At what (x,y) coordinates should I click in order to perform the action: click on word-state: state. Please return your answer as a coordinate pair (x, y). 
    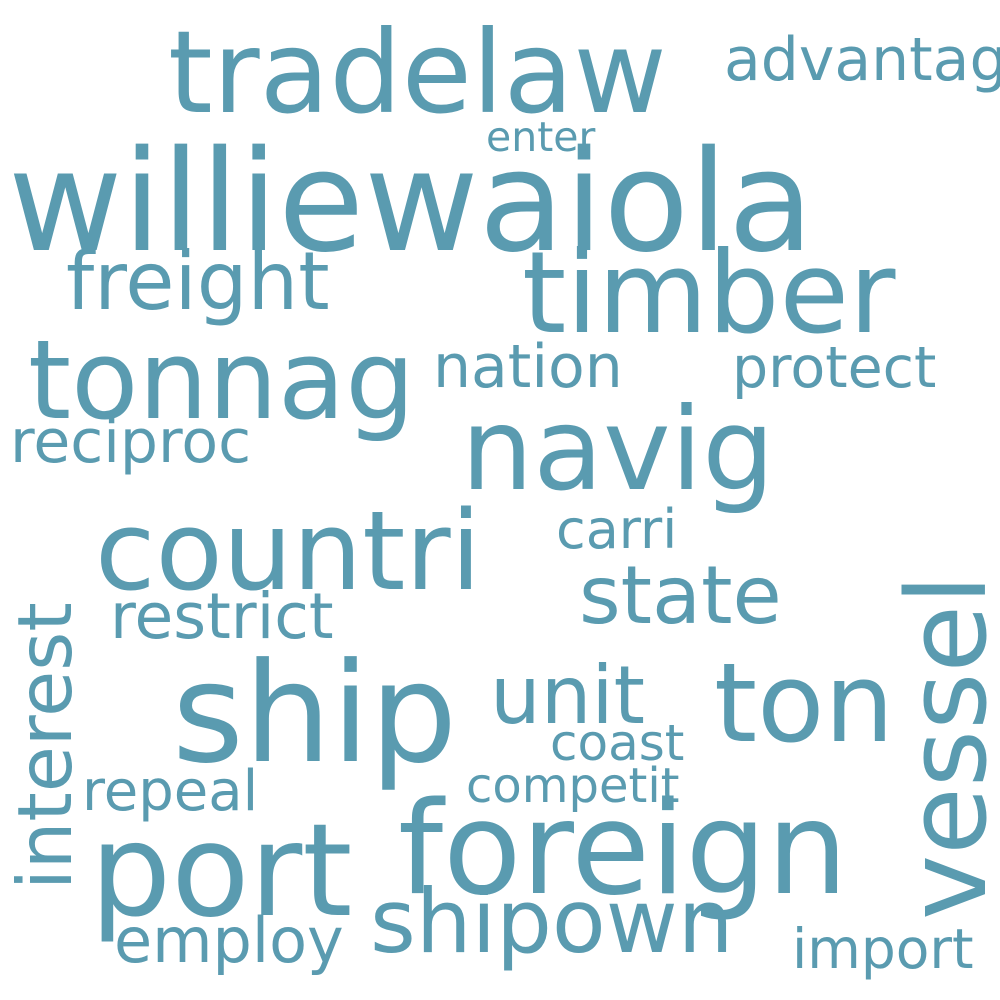
    Looking at the image, I should click on (680, 595).